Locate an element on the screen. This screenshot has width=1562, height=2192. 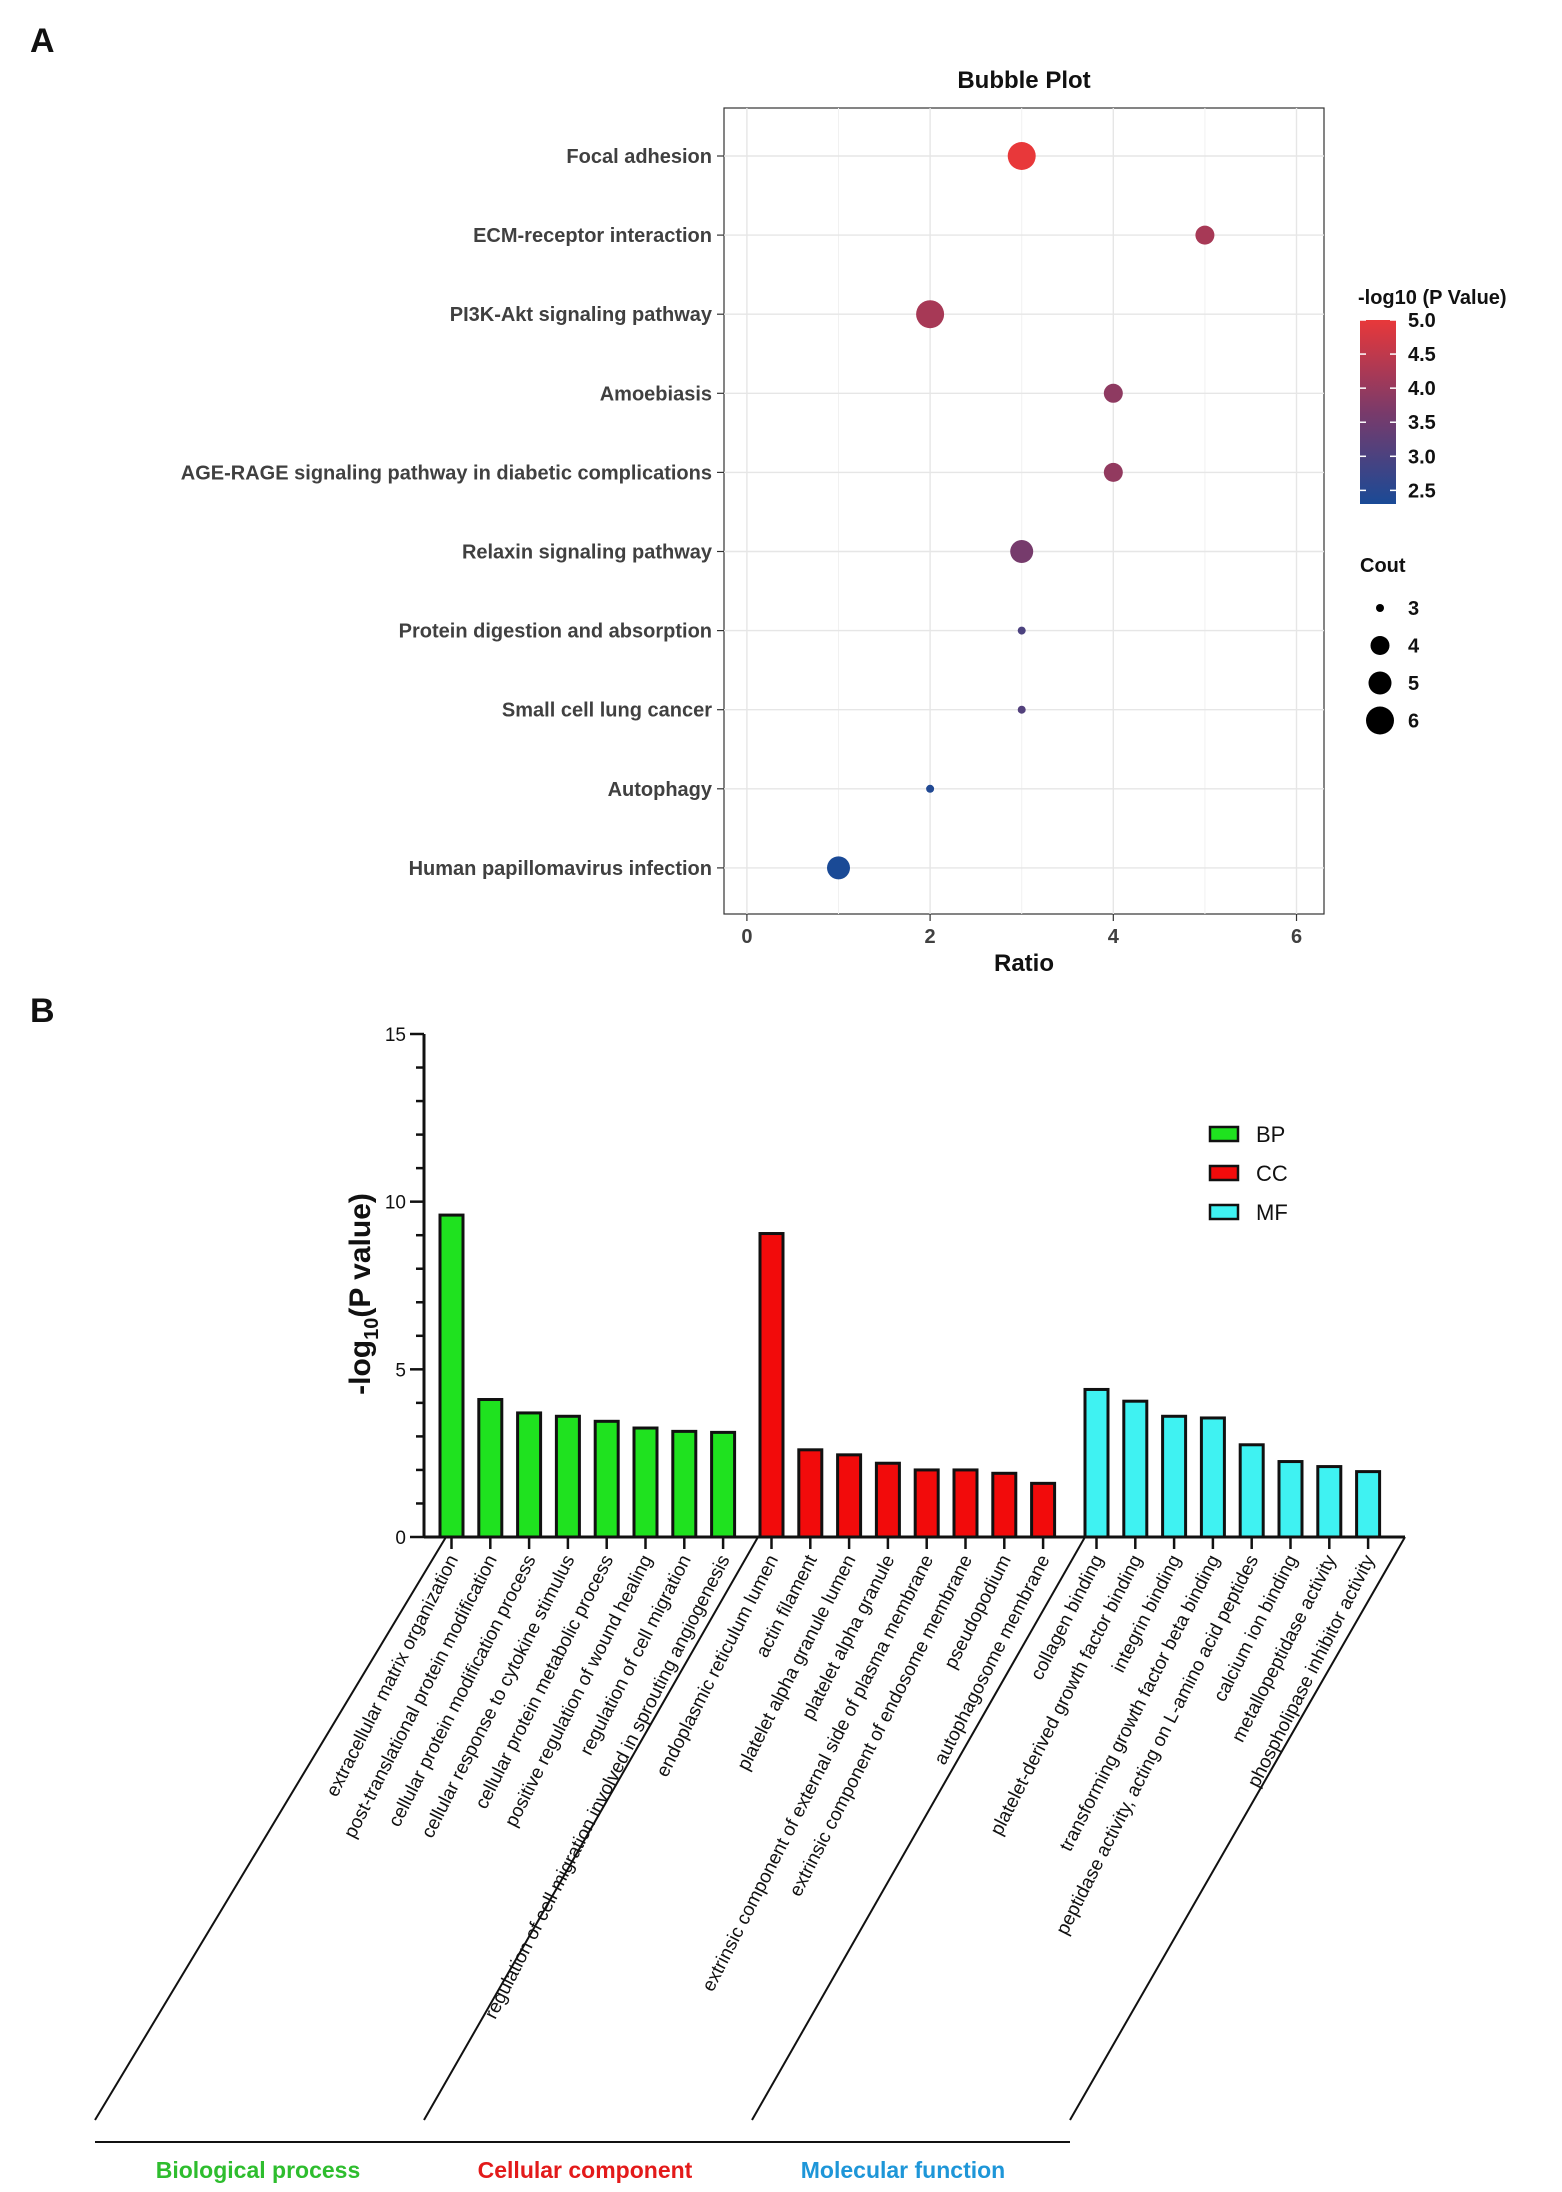
size-legend-label: 4 is located at coordinates (1414, 647).